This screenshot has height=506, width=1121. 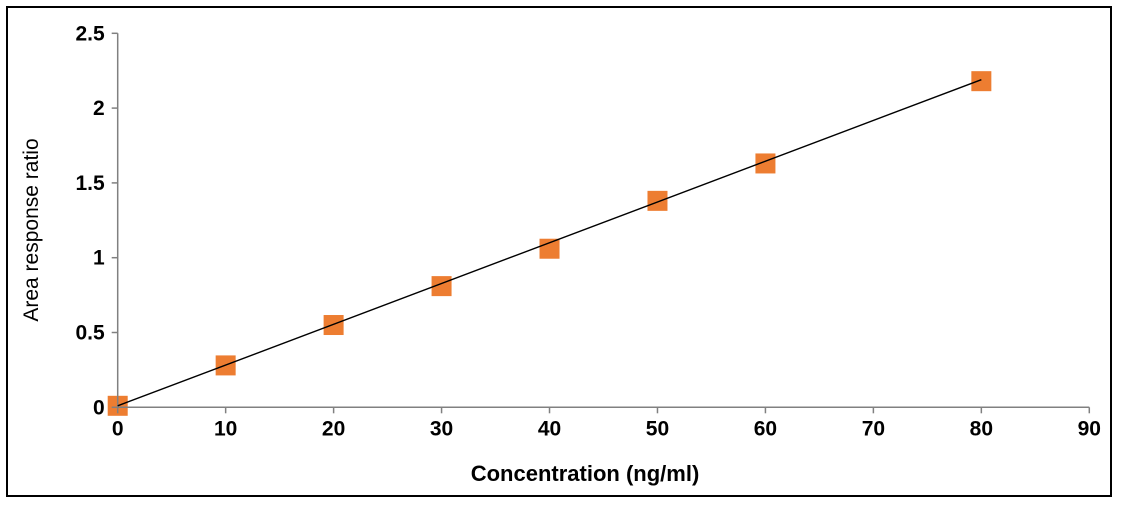 What do you see at coordinates (90, 33) in the screenshot?
I see `y-axis-tick-label: 2.5` at bounding box center [90, 33].